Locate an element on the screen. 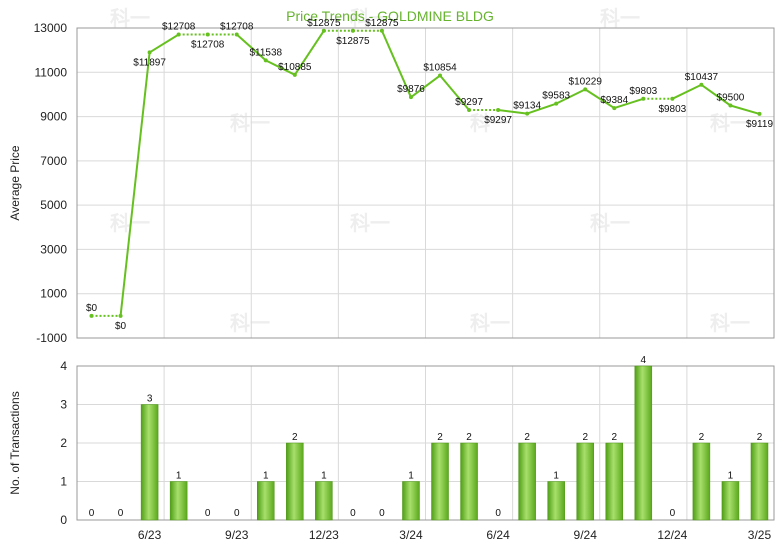  price-y-tick-label: 9000 is located at coordinates (53, 117).